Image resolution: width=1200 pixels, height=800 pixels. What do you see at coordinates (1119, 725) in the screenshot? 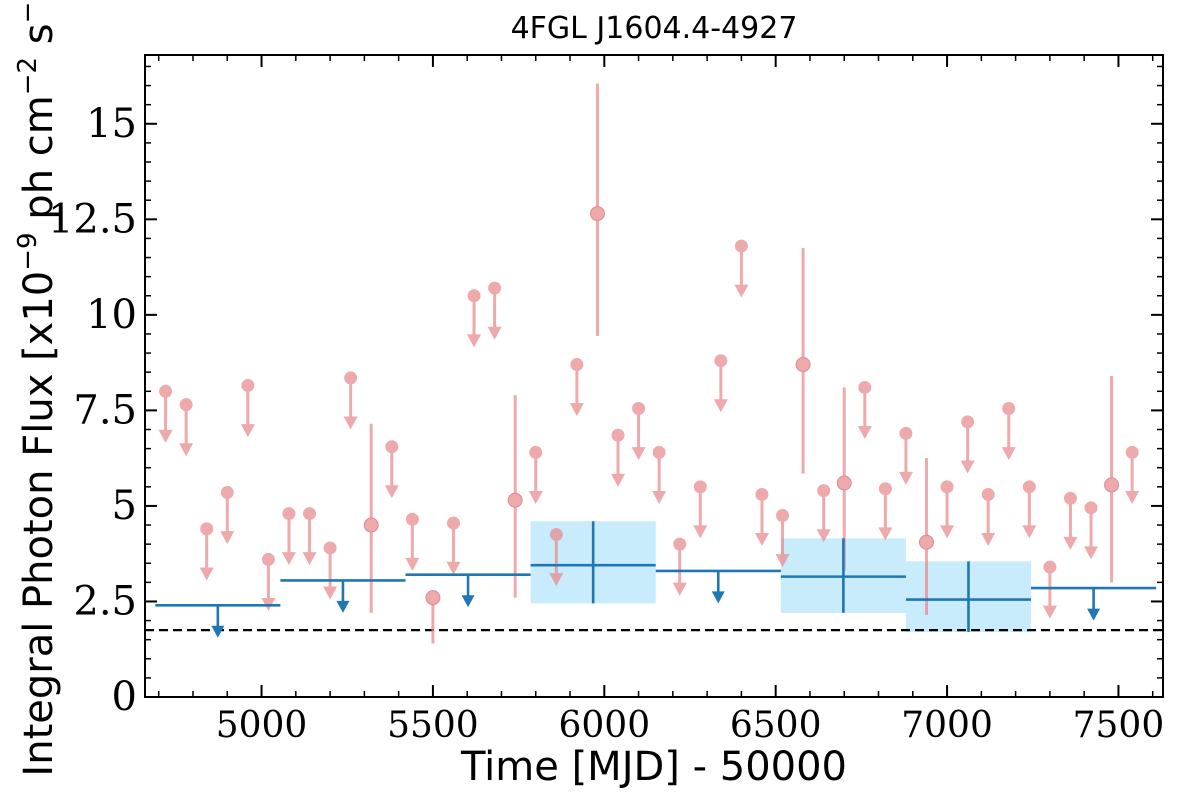
I see `x-tick-label: 7500` at bounding box center [1119, 725].